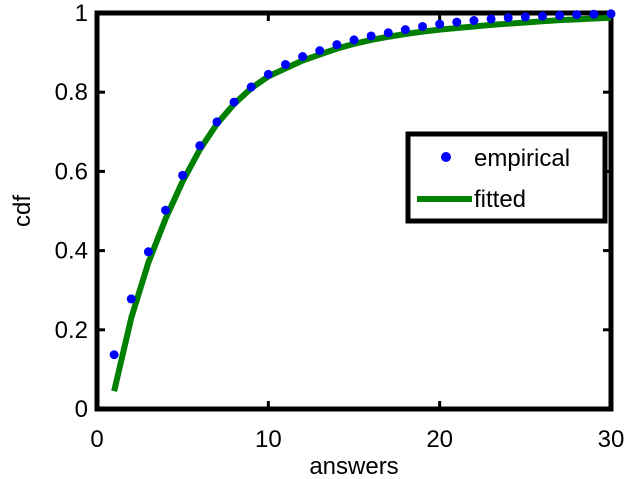  What do you see at coordinates (446, 157) in the screenshot?
I see `legend-marker-empirical` at bounding box center [446, 157].